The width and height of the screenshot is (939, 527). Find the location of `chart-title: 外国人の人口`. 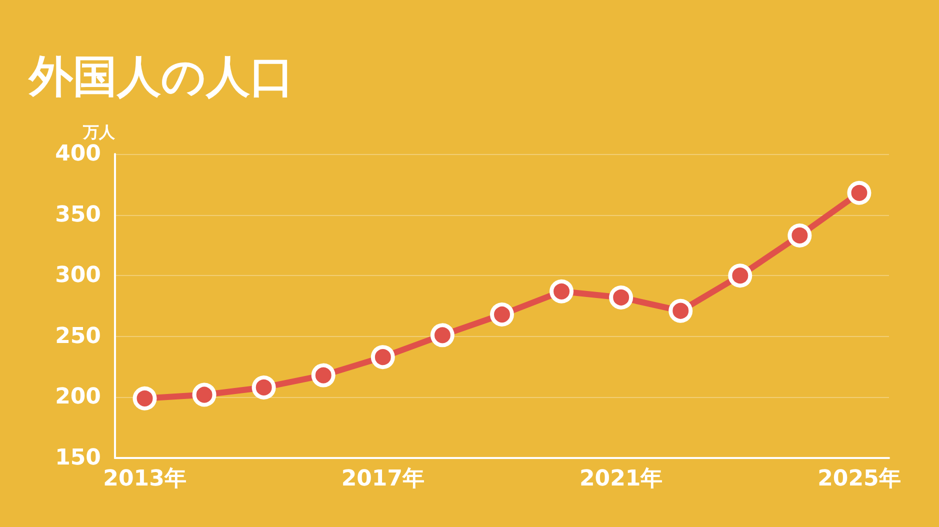

chart-title: 外国人の人口 is located at coordinates (160, 77).